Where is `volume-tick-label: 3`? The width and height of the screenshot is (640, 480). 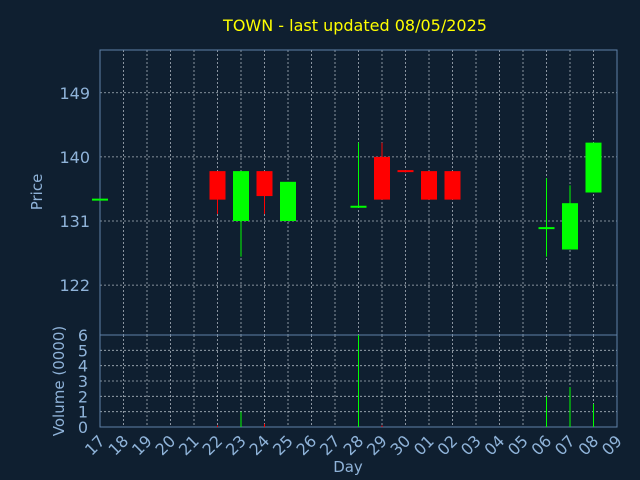 volume-tick-label: 3 is located at coordinates (83, 381).